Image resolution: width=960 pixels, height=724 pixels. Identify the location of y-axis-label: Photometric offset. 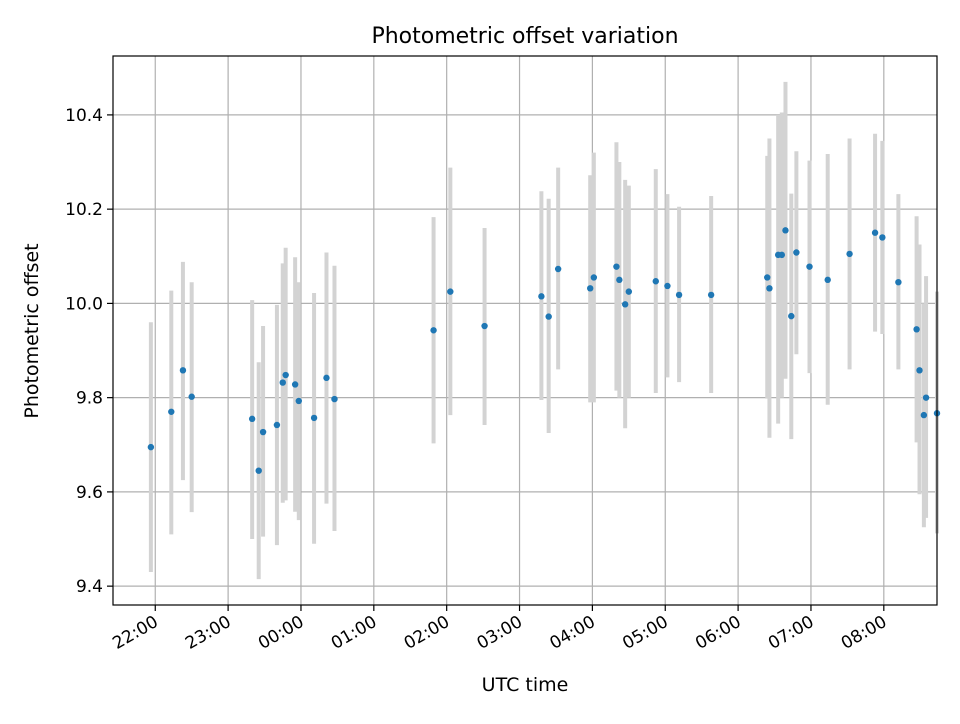
(32, 330).